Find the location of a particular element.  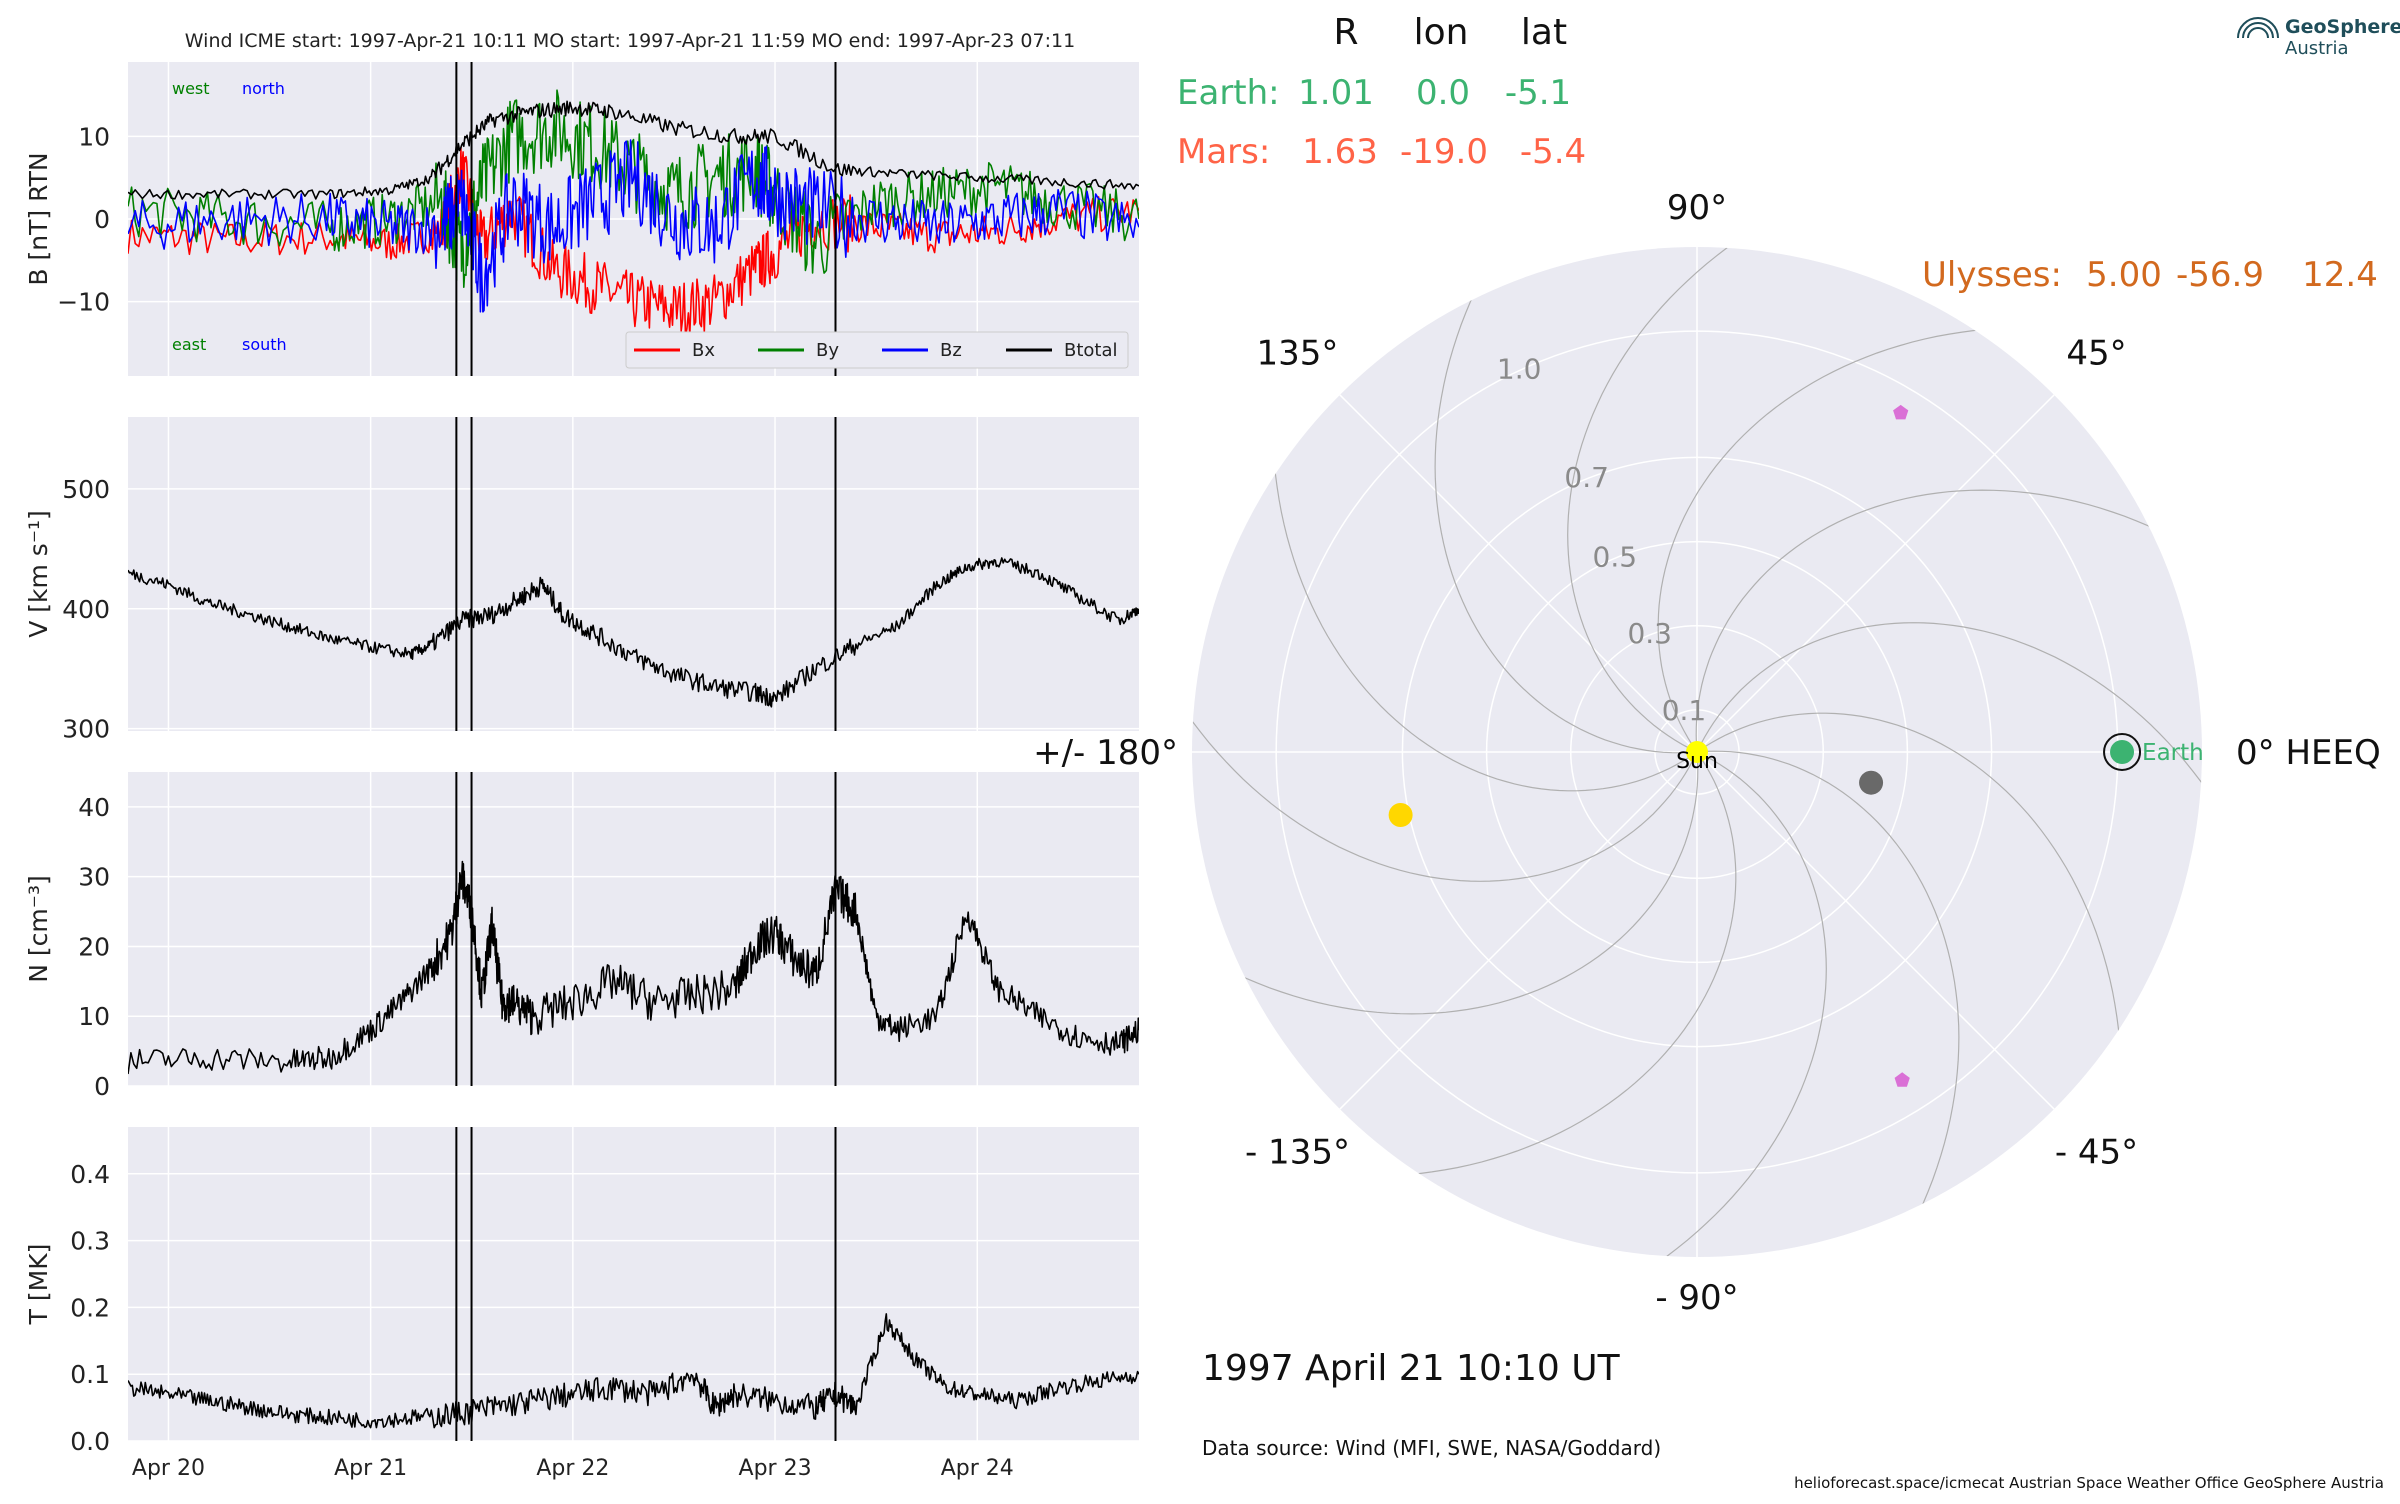

b-series-bx is located at coordinates (633, 242).